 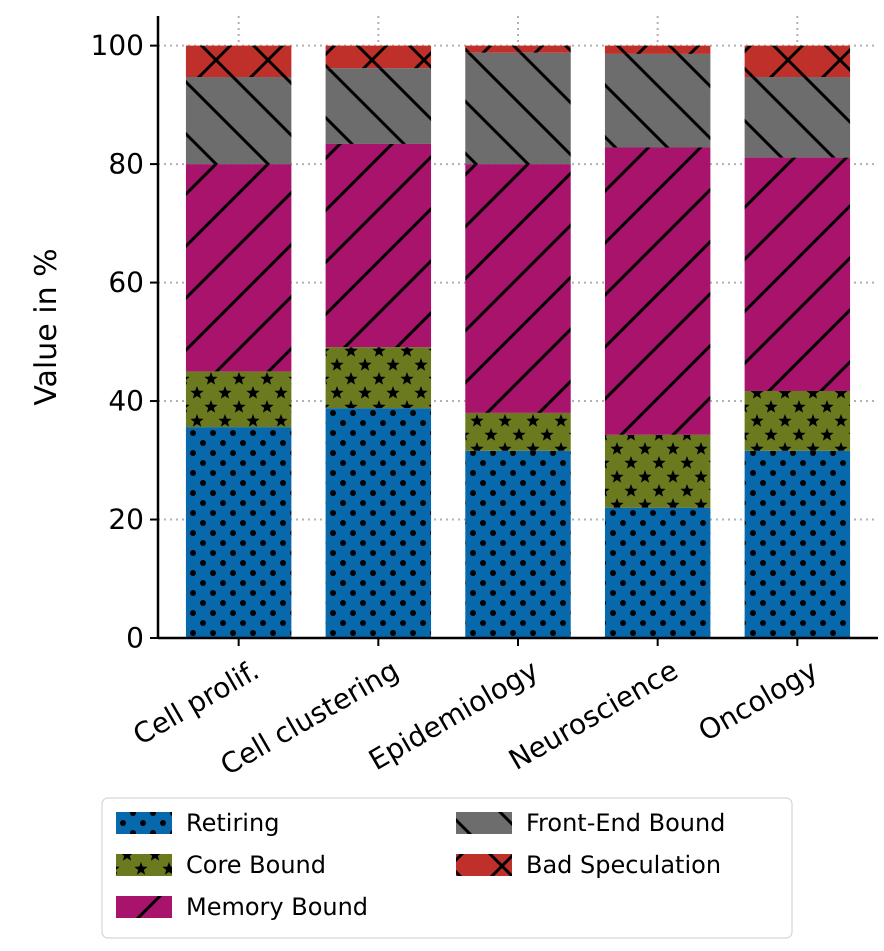 I want to click on y-tick-label: 40, so click(x=126, y=401).